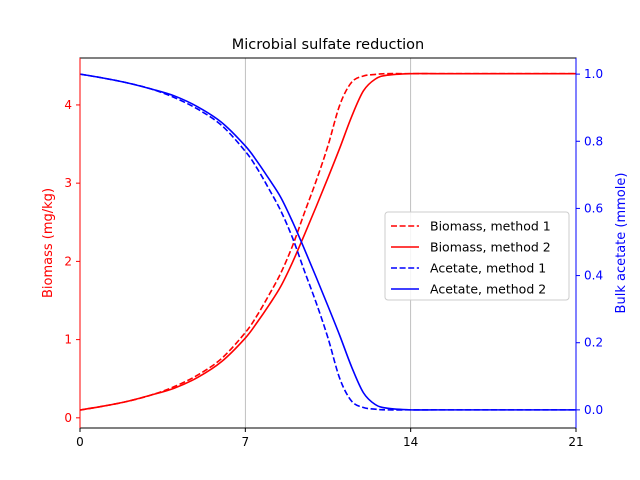 This screenshot has width=640, height=480. What do you see at coordinates (593, 208) in the screenshot?
I see `y-right-tick-label: 0.6` at bounding box center [593, 208].